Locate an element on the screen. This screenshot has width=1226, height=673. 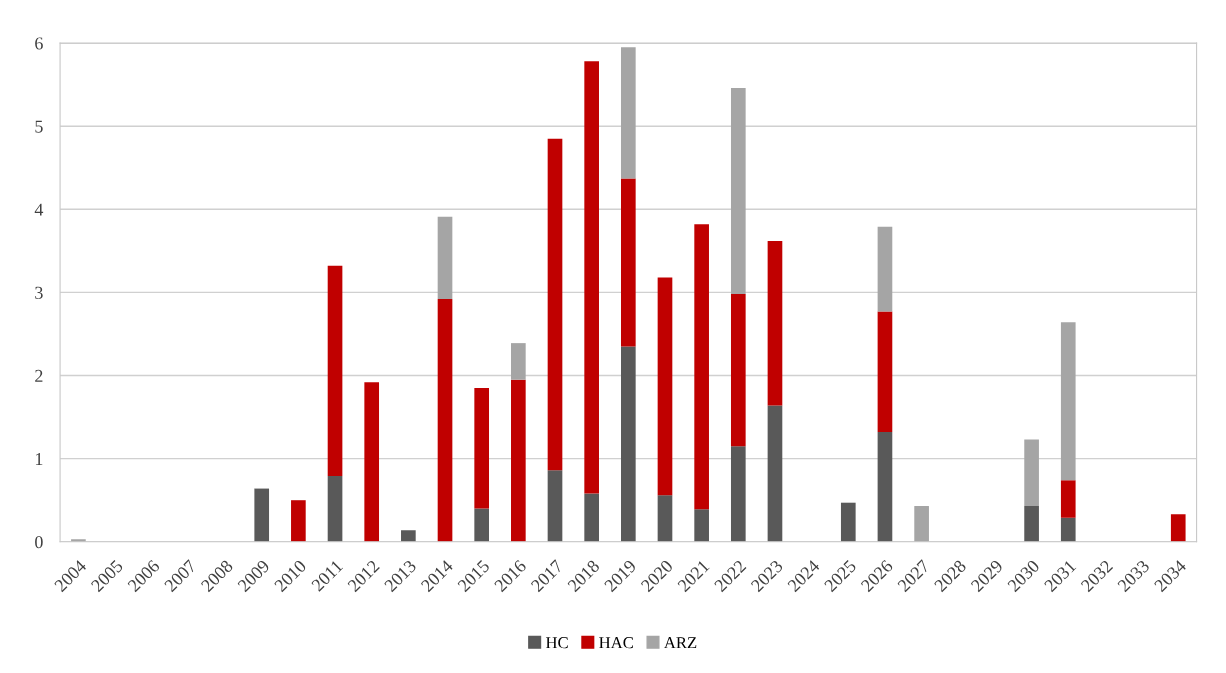
y-tick-label: 0 is located at coordinates (39, 542).